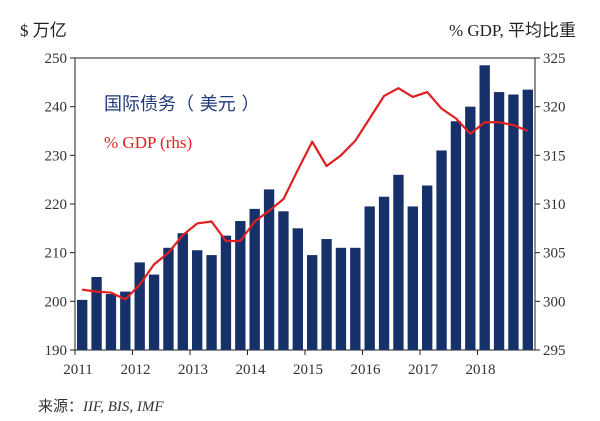  What do you see at coordinates (554, 302) in the screenshot?
I see `right-tick-label: 300` at bounding box center [554, 302].